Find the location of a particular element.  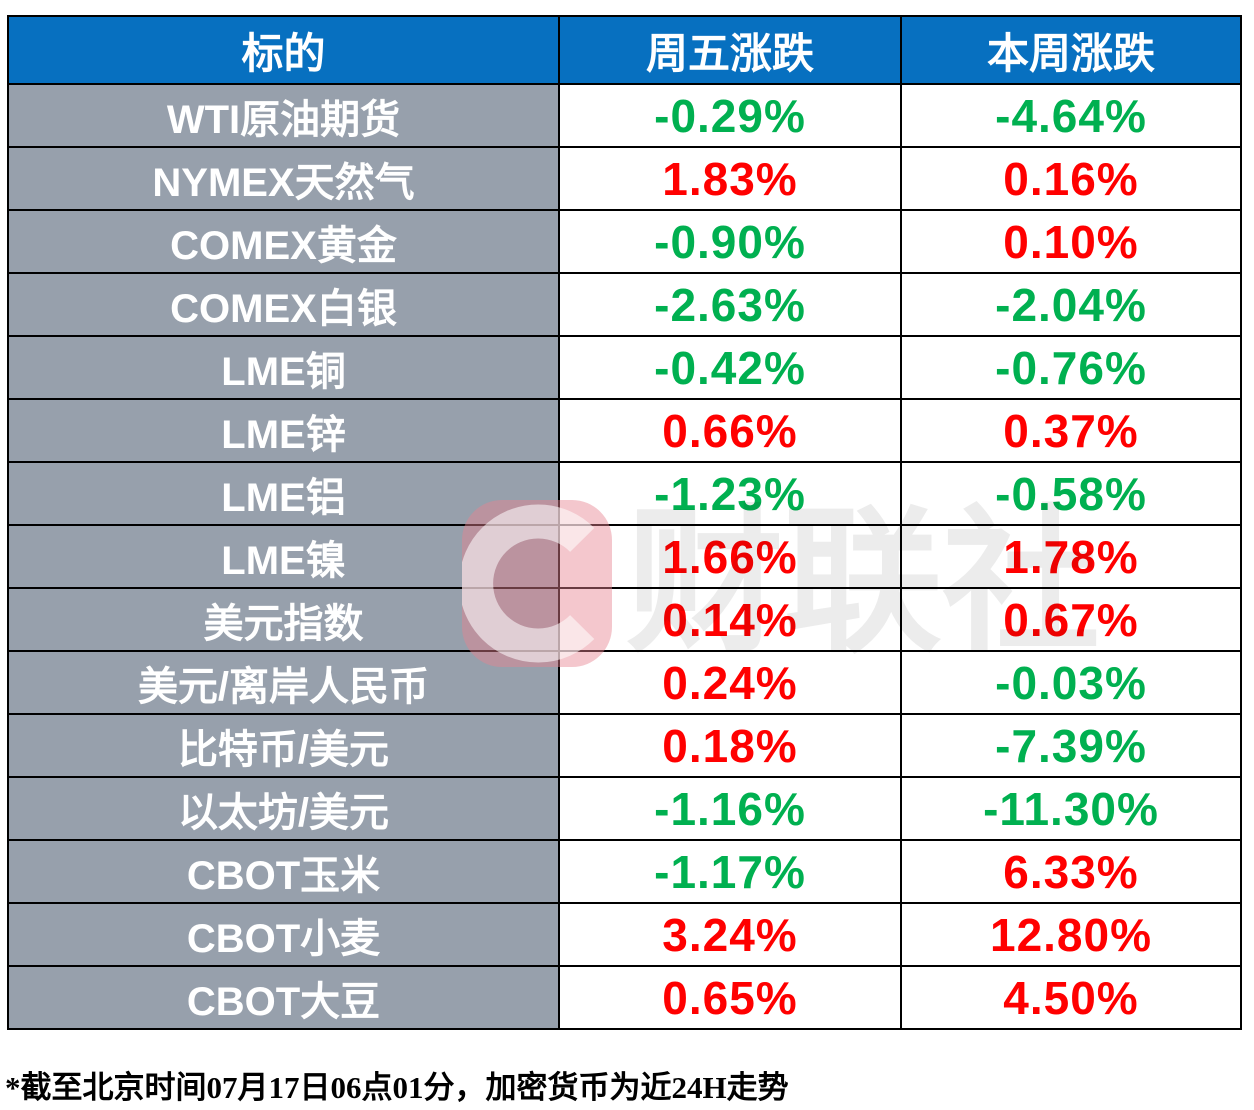

table-row: CBOT大豆 0.65% 4.50% is located at coordinates (624, 997).